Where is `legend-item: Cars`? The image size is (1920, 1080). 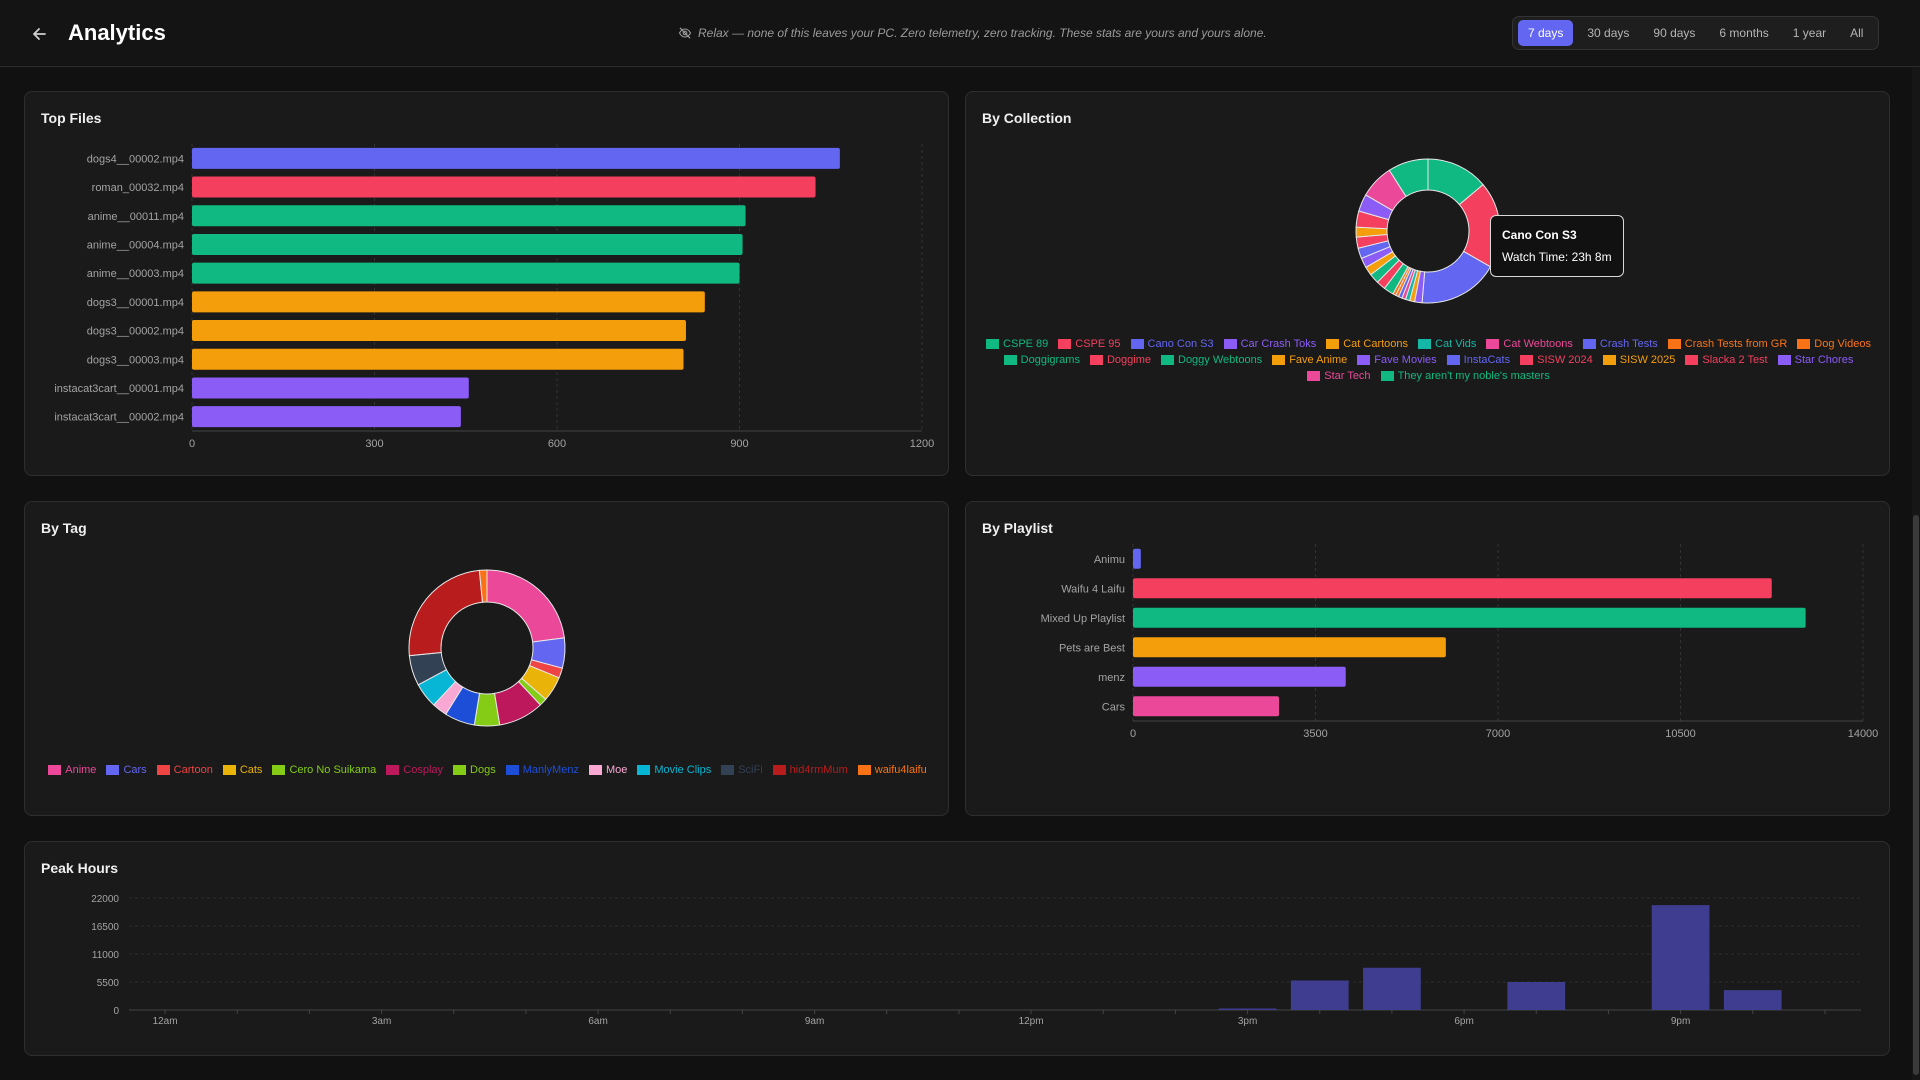
legend-item: Cars is located at coordinates (126, 770).